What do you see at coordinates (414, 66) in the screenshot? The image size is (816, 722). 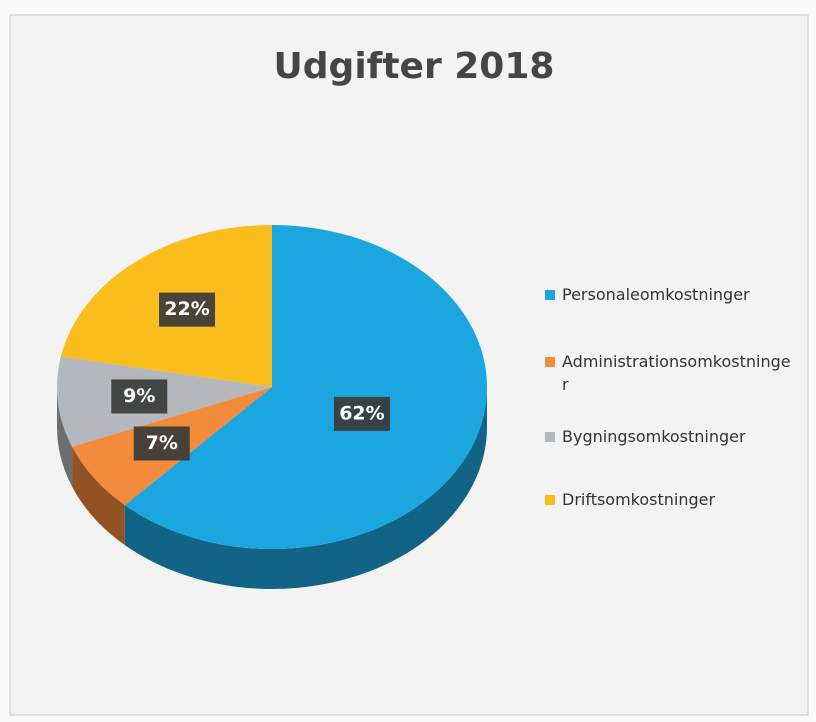 I see `chart-title: Udgifter 2018` at bounding box center [414, 66].